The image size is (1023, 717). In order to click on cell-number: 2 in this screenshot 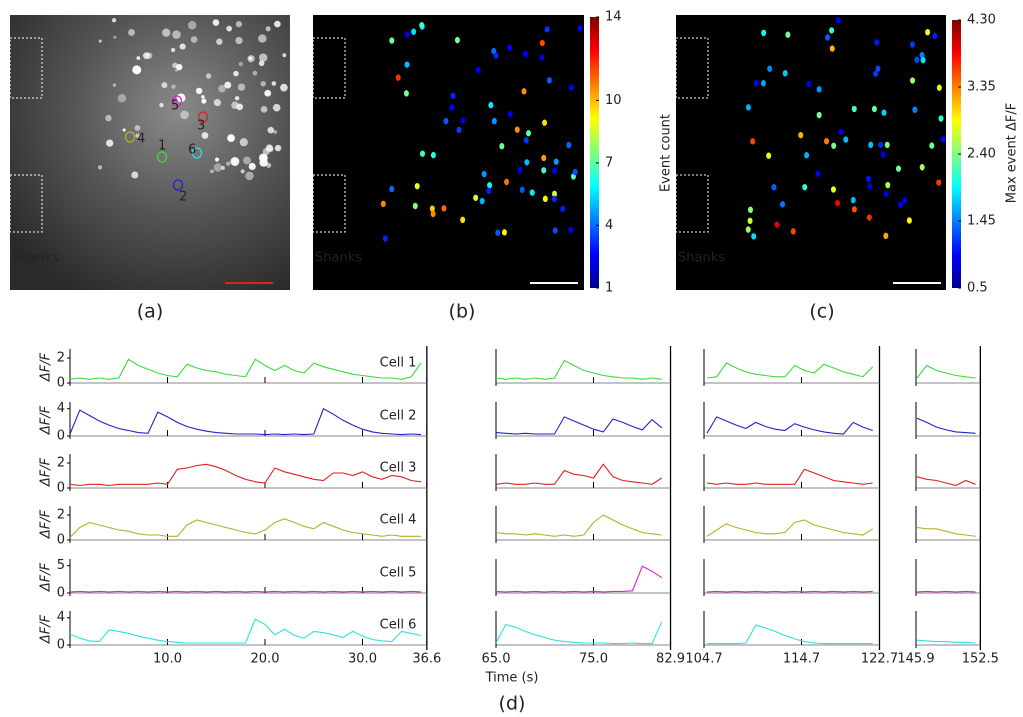, I will do `click(183, 197)`.